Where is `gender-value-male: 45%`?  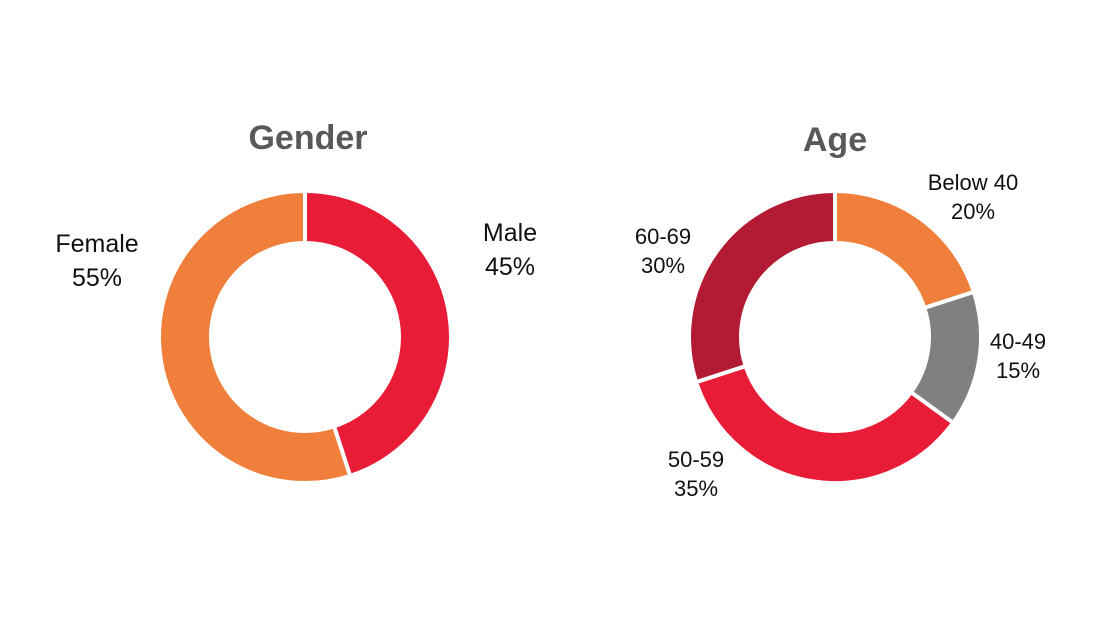
gender-value-male: 45% is located at coordinates (510, 267).